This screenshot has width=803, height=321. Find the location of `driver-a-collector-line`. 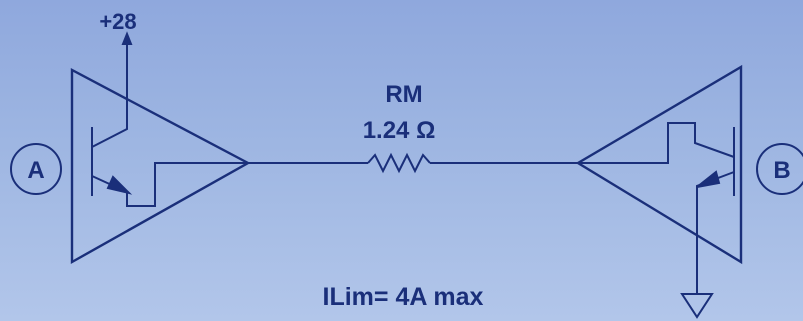

driver-a-collector-line is located at coordinates (109, 93).